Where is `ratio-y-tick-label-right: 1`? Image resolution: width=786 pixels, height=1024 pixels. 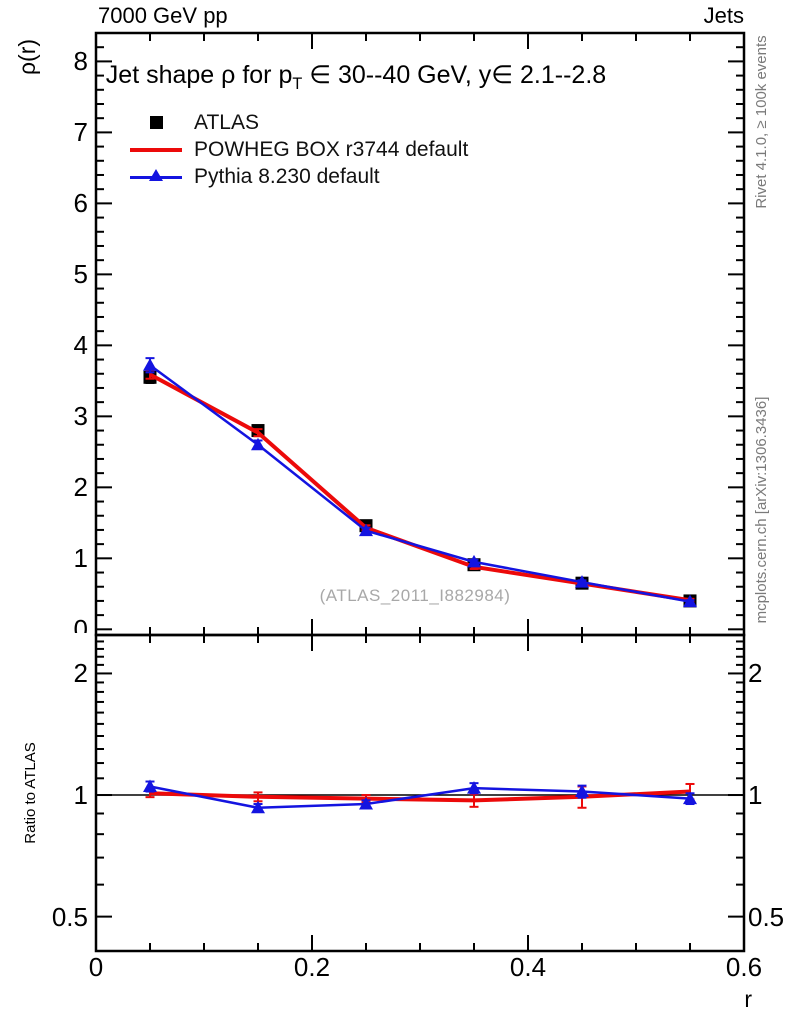
ratio-y-tick-label-right: 1 is located at coordinates (755, 795).